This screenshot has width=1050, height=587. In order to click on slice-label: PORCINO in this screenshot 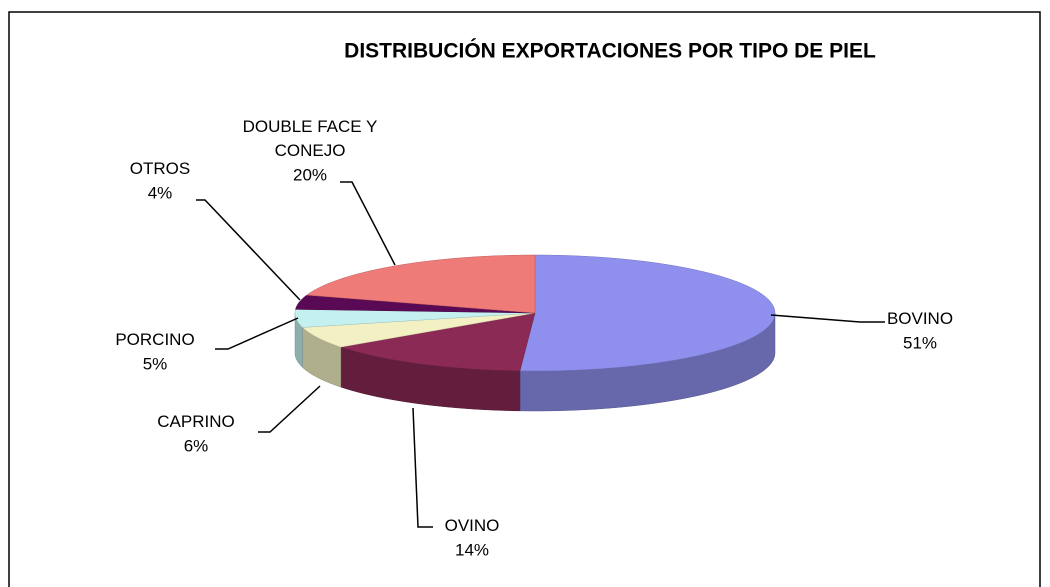, I will do `click(154, 339)`.